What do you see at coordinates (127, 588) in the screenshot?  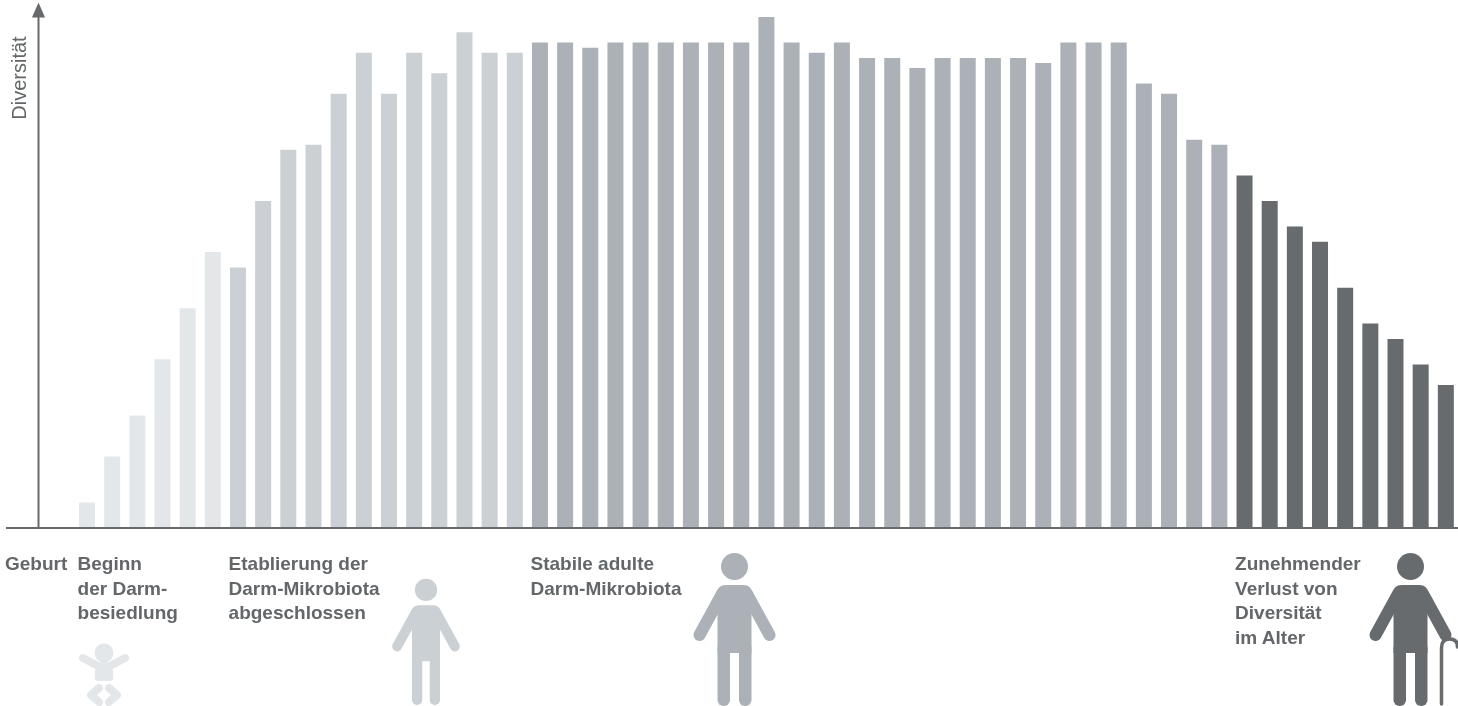 I see `text: Beginn der Darm- besiedlung` at bounding box center [127, 588].